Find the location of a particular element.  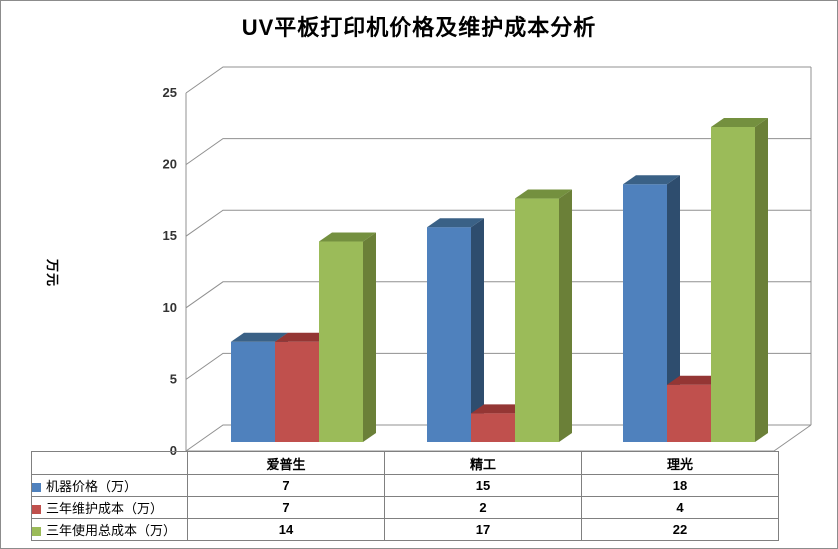

legend-cell-series-1: 三年维护成本（万） is located at coordinates (109, 507).